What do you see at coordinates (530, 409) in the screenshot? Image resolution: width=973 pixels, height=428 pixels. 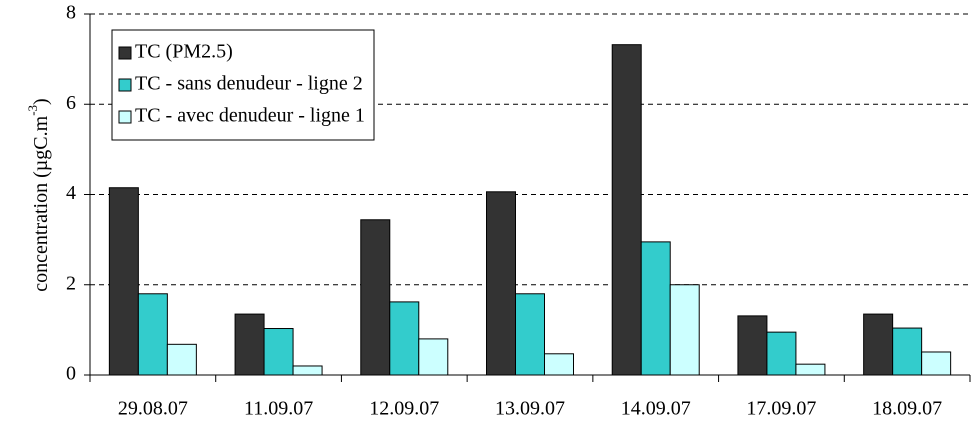 I see `x-tick-label: 13.09.07` at bounding box center [530, 409].